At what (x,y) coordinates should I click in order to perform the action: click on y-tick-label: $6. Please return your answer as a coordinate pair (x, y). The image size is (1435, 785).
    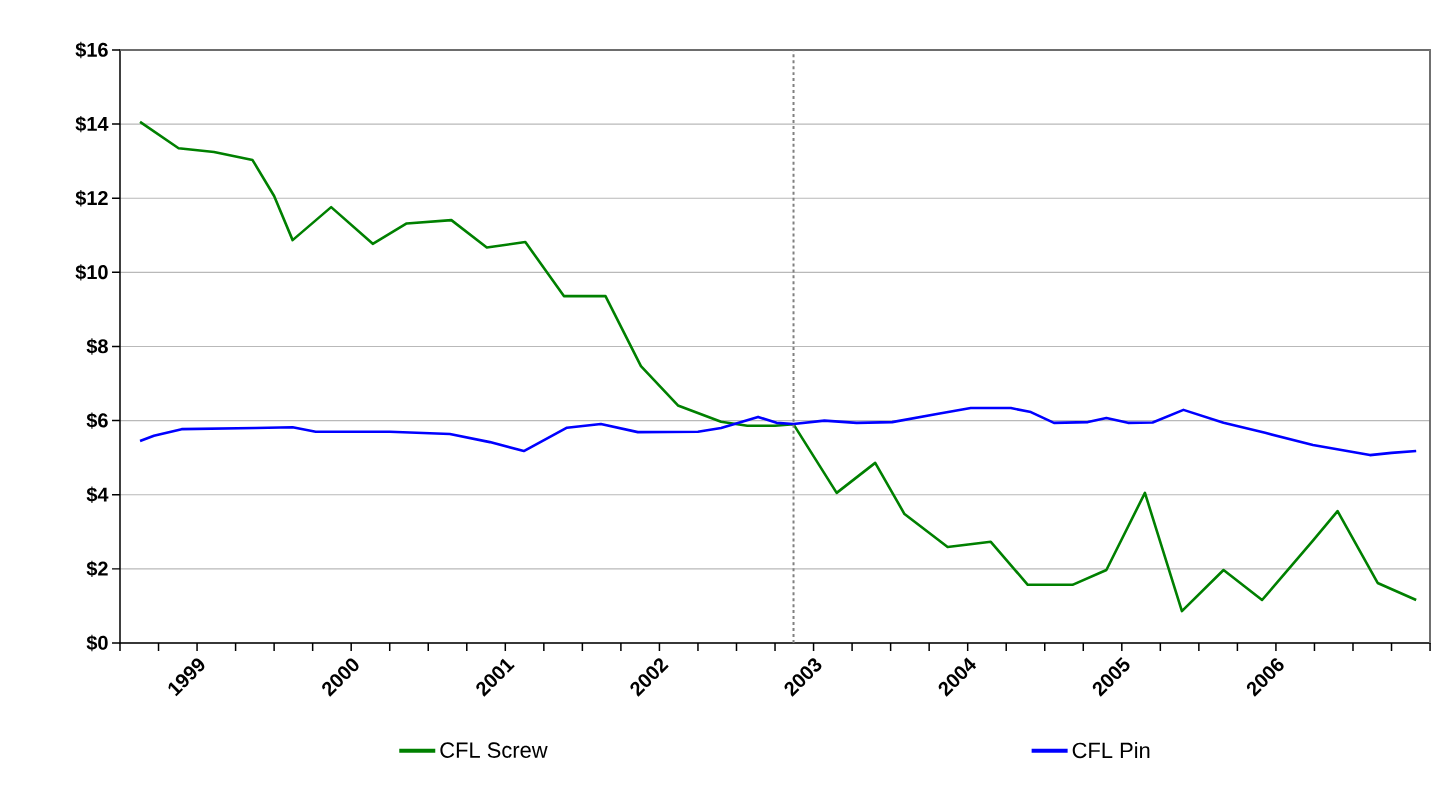
    Looking at the image, I should click on (97, 420).